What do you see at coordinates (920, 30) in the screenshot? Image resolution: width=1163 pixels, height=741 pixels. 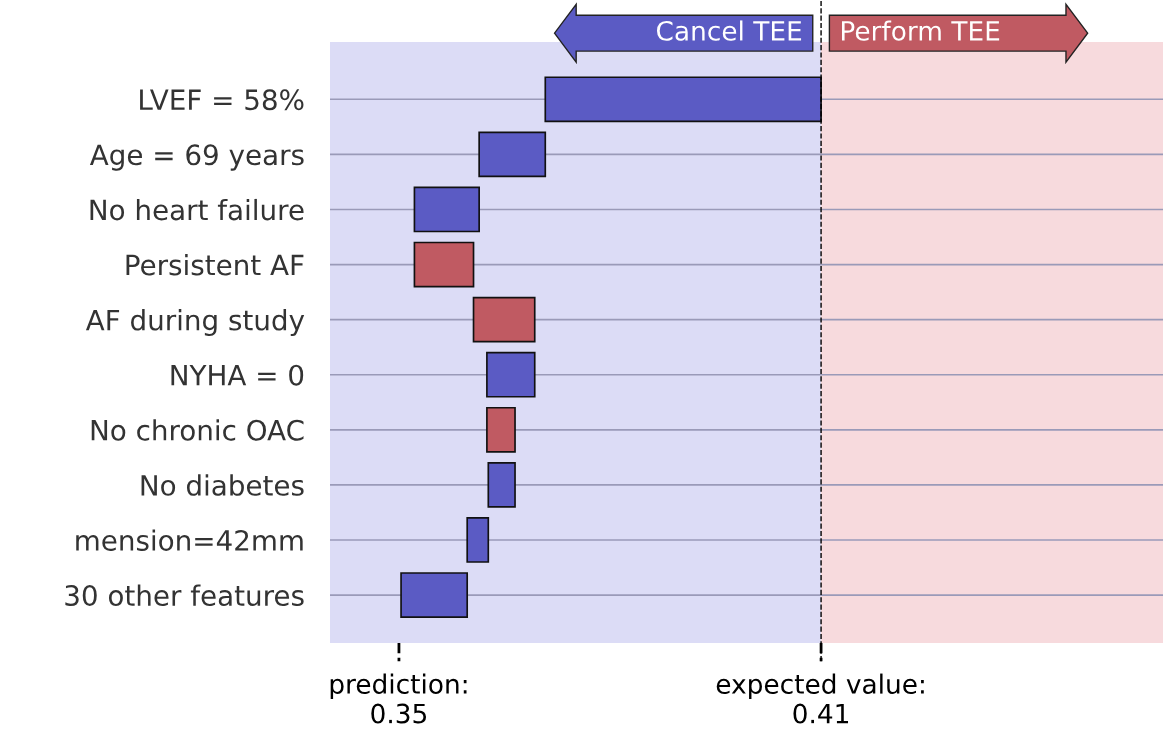 I see `band-label: Perform TEE` at bounding box center [920, 30].